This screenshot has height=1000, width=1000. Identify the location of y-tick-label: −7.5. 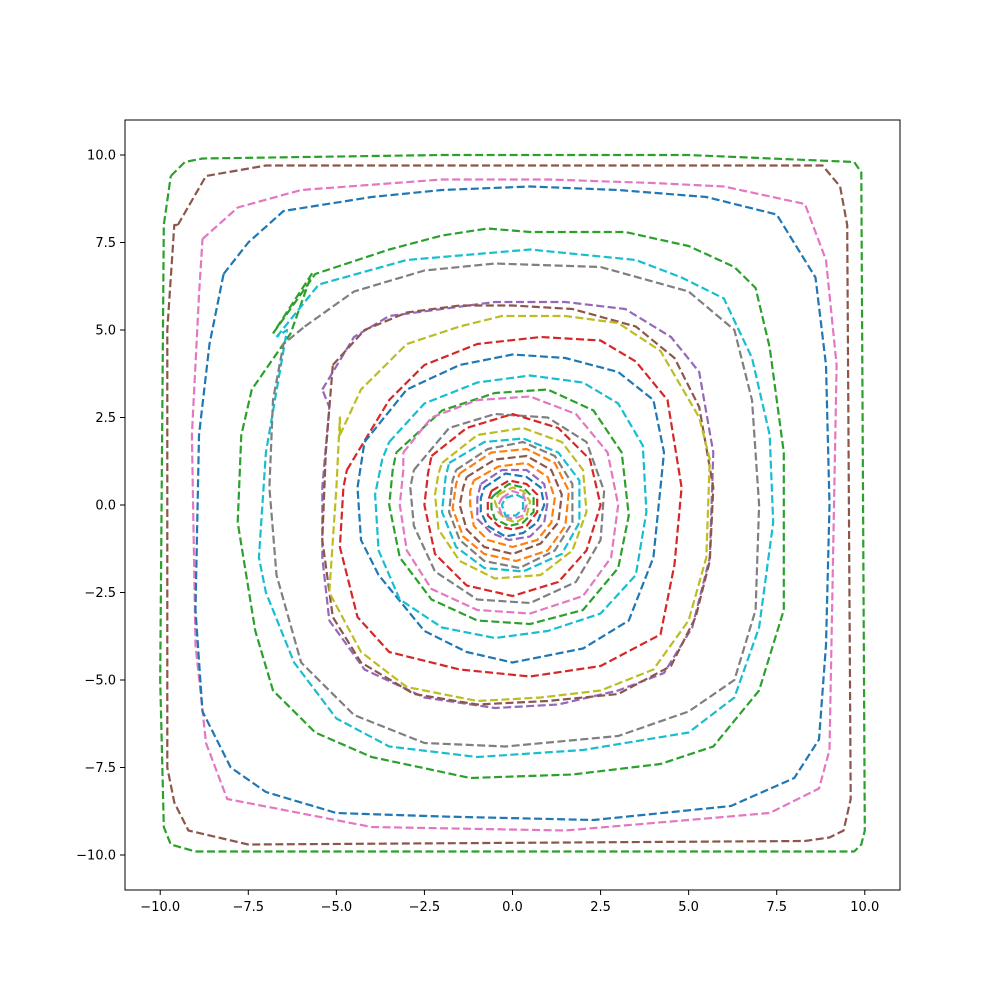
(100, 768).